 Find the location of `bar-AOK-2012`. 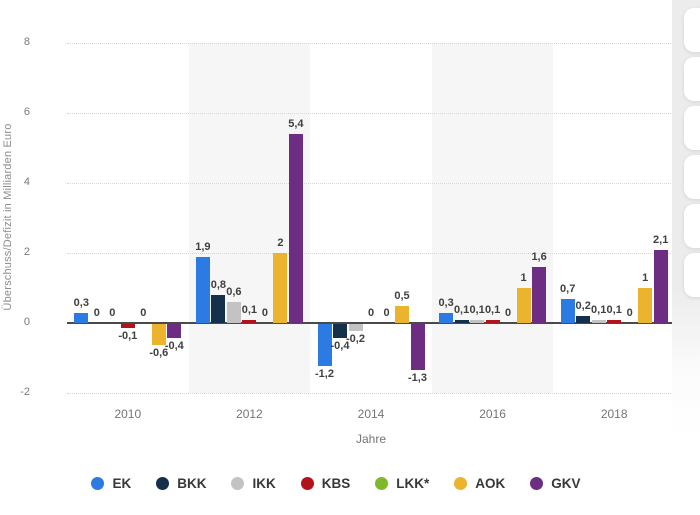

bar-AOK-2012 is located at coordinates (280, 288).